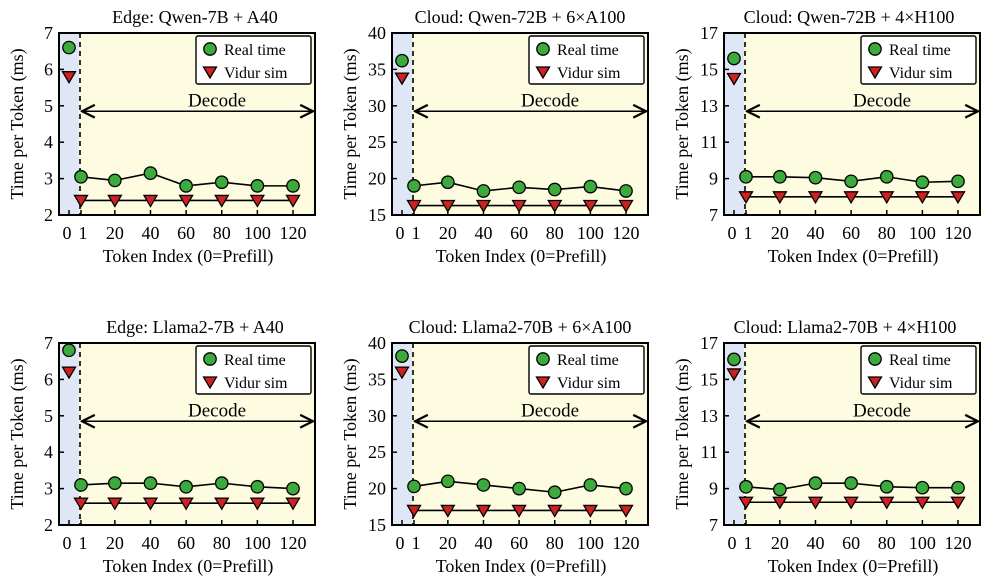 Image resolution: width=997 pixels, height=588 pixels. What do you see at coordinates (958, 233) in the screenshot?
I see `x-tick-label: 120` at bounding box center [958, 233].